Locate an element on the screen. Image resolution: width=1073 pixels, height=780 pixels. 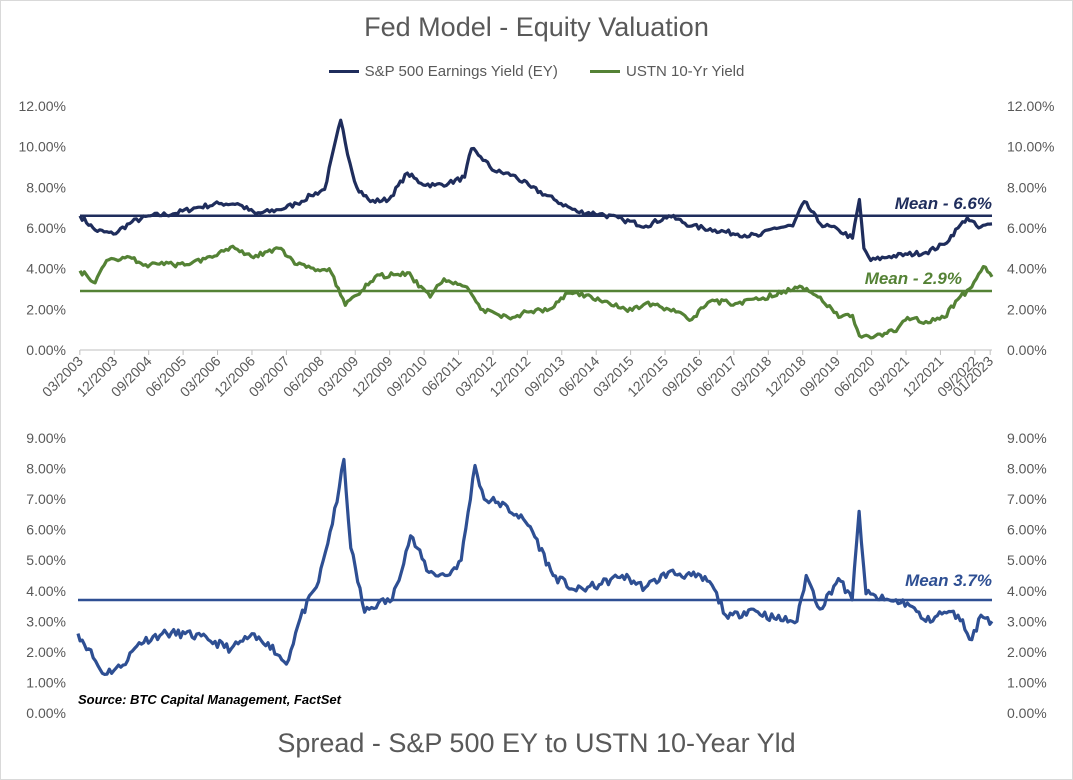
mean-label: Mean - 2.9% is located at coordinates (913, 278).